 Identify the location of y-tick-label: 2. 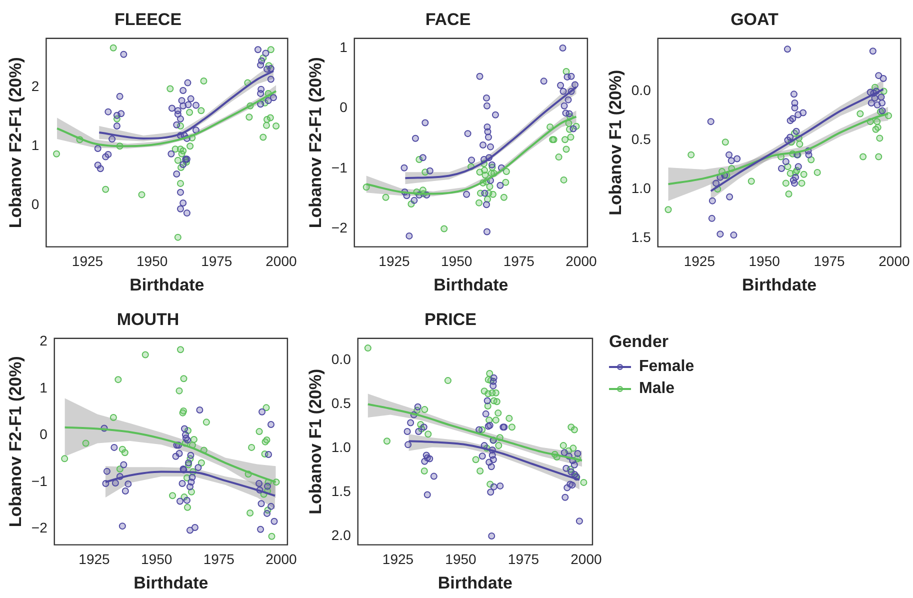
(44, 340).